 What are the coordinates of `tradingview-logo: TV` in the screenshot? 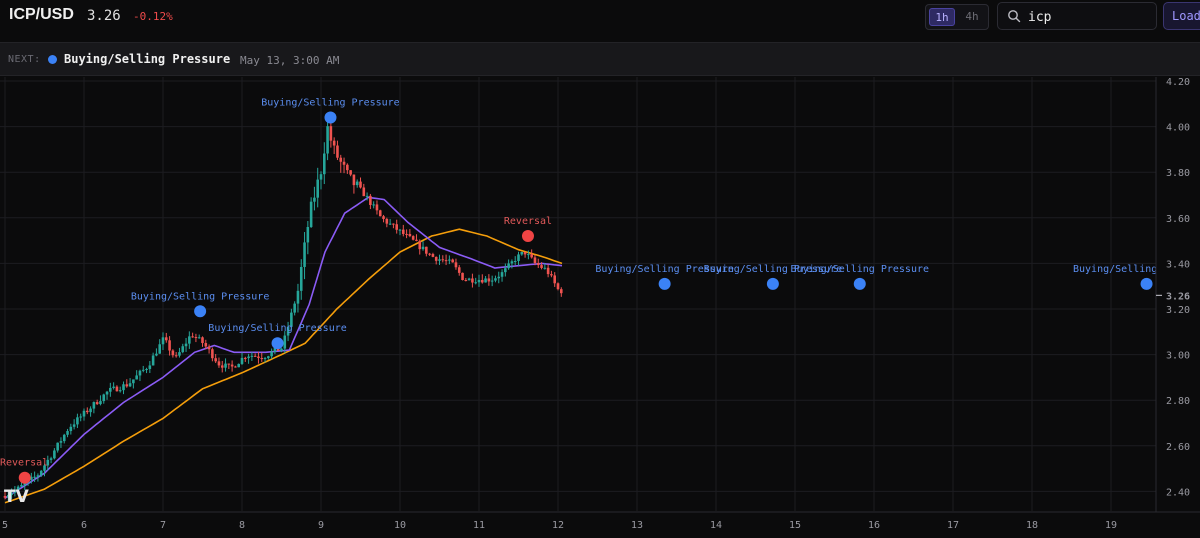 It's located at (17, 497).